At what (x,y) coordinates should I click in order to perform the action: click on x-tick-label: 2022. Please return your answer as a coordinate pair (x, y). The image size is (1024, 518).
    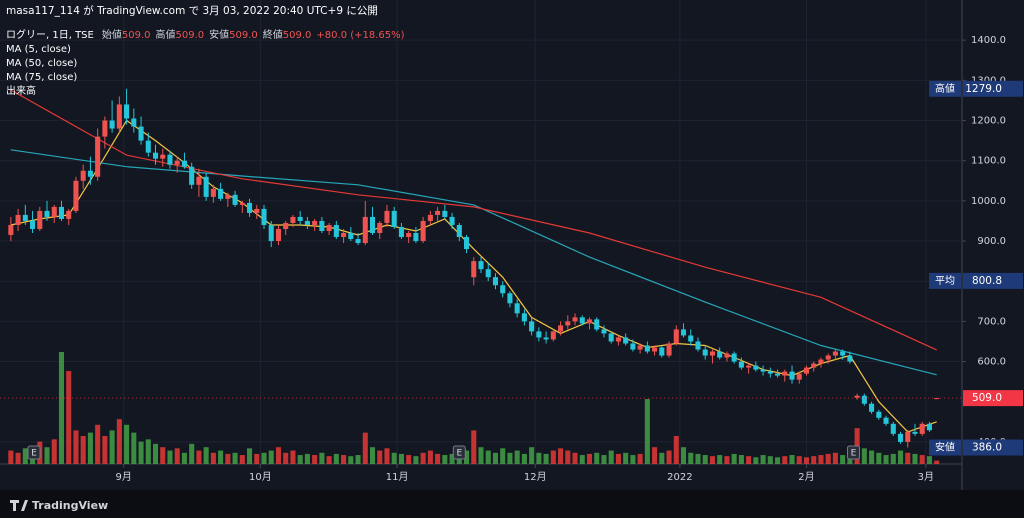
    Looking at the image, I should click on (679, 477).